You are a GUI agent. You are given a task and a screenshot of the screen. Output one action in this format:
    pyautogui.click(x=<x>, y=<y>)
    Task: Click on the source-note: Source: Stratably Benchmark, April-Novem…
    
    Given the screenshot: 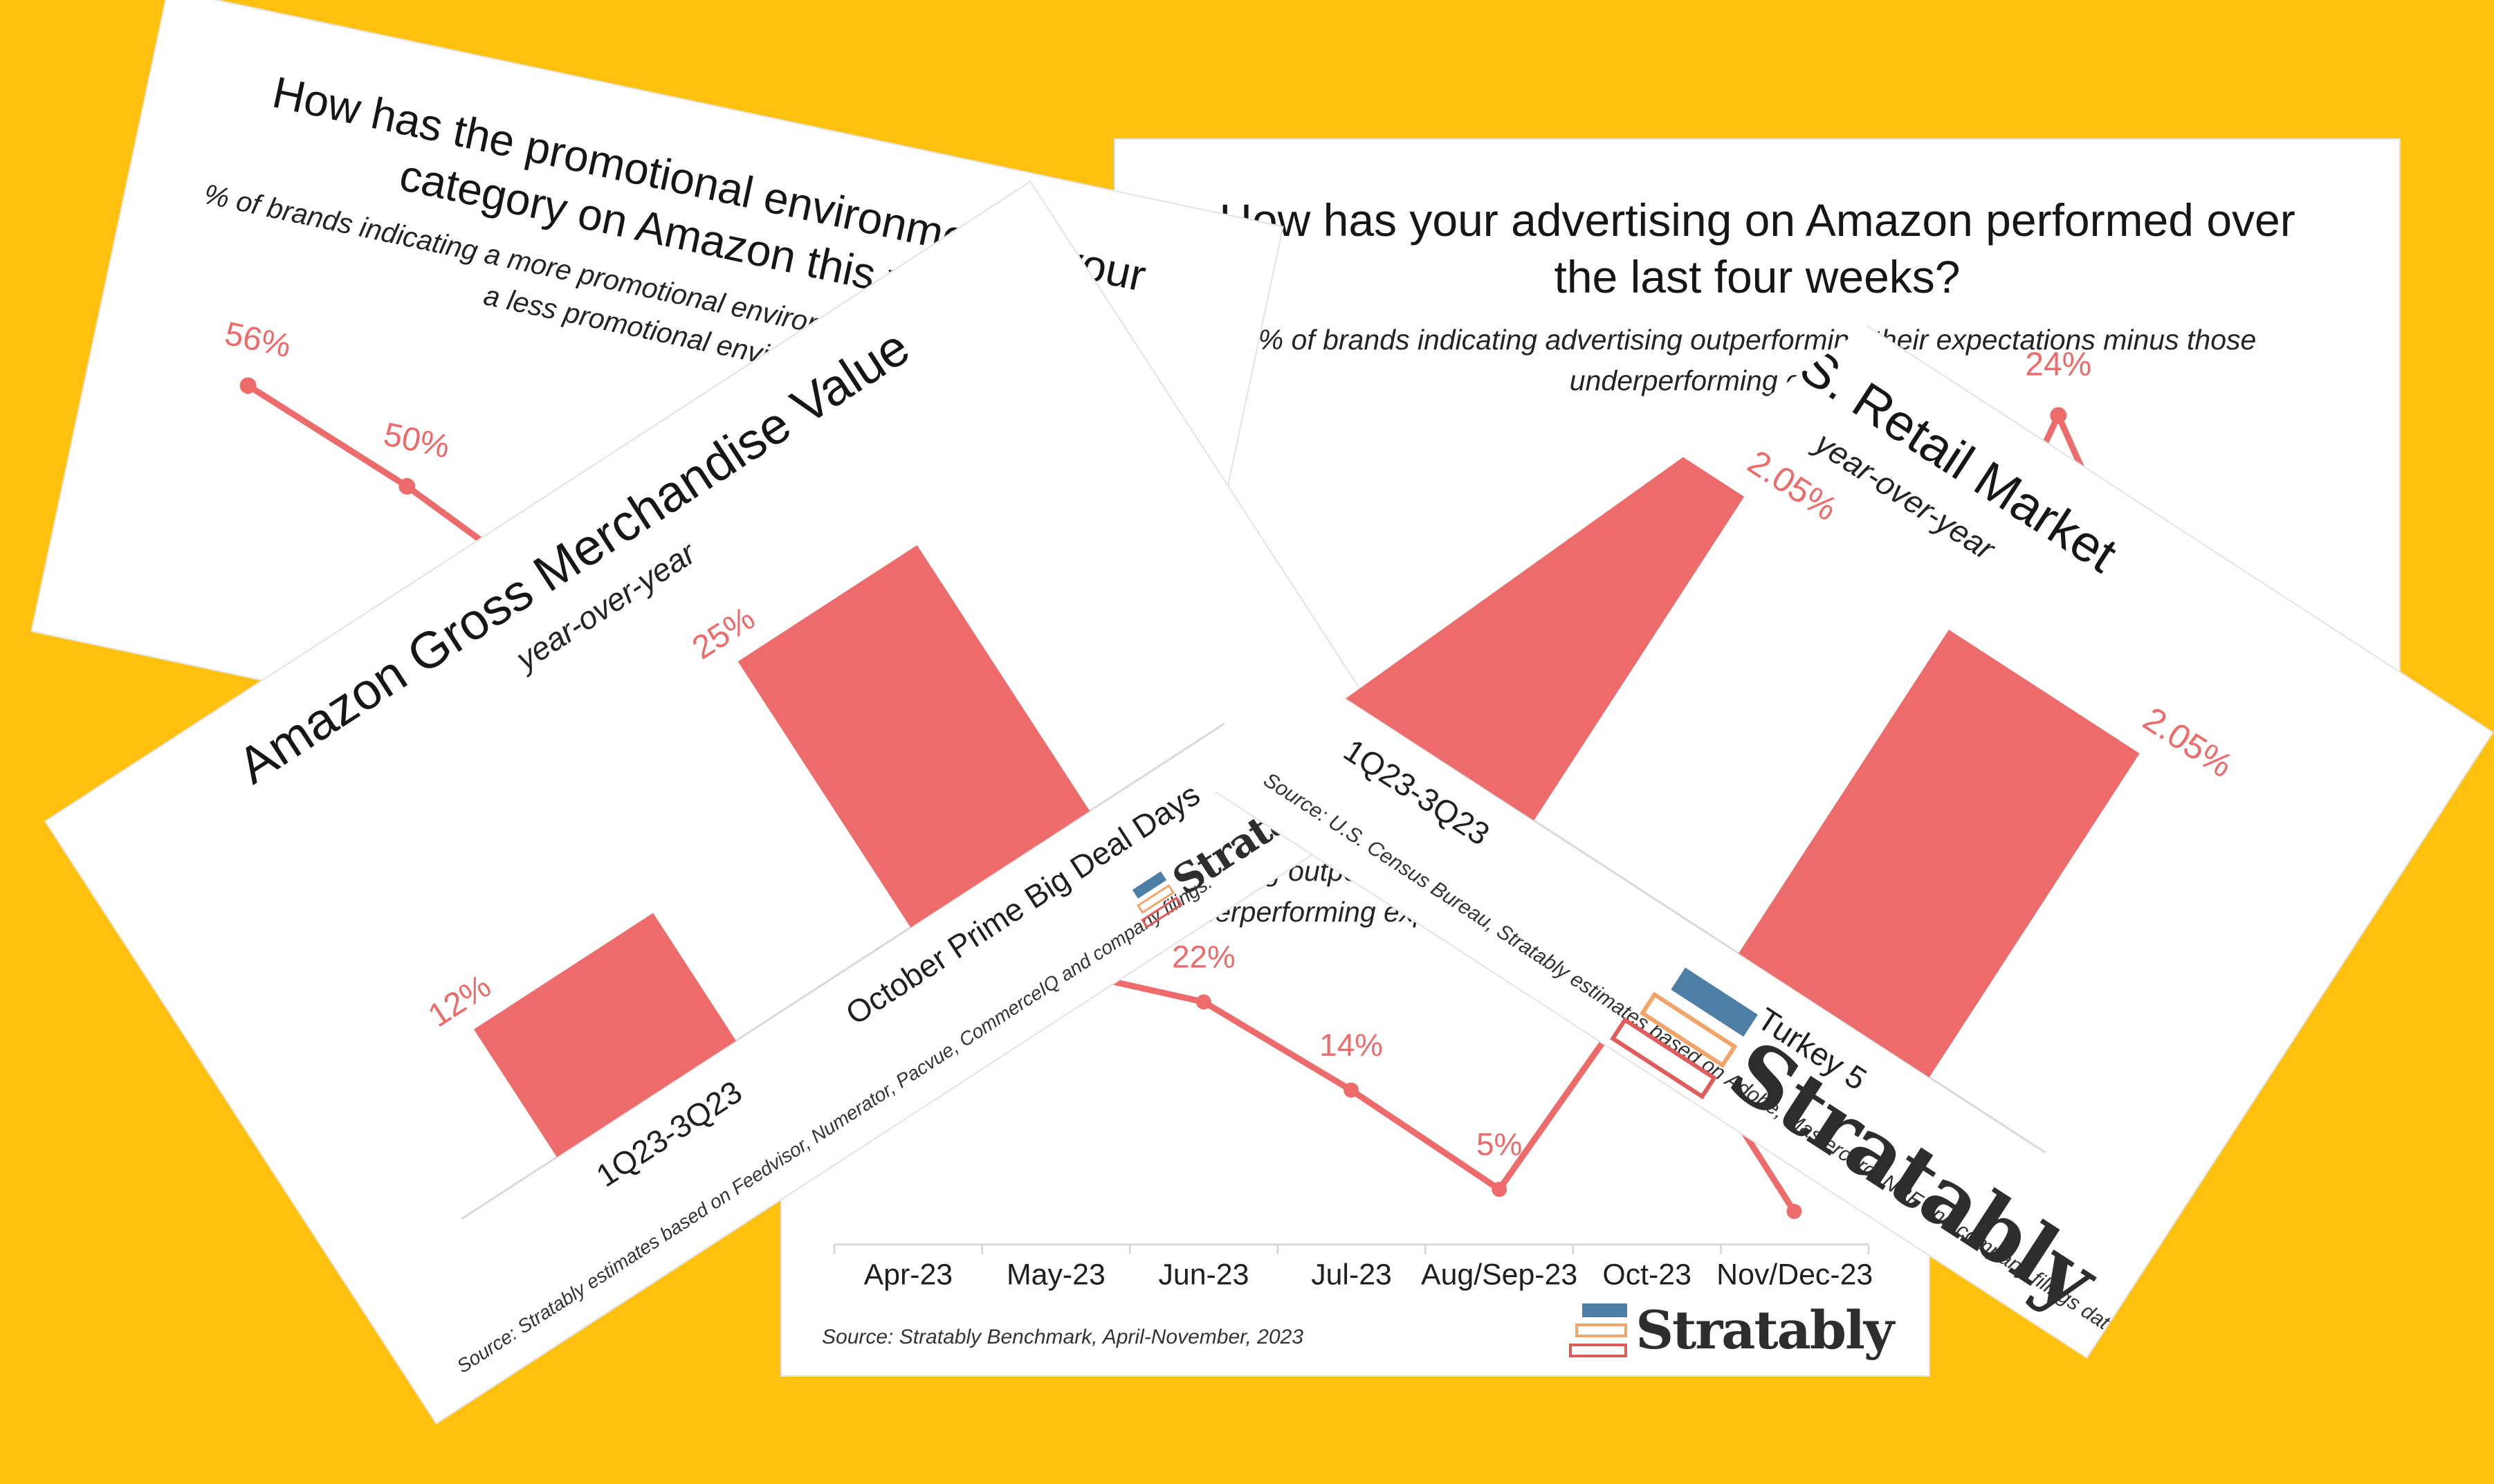 What is the action you would take?
    pyautogui.click(x=1062, y=1337)
    